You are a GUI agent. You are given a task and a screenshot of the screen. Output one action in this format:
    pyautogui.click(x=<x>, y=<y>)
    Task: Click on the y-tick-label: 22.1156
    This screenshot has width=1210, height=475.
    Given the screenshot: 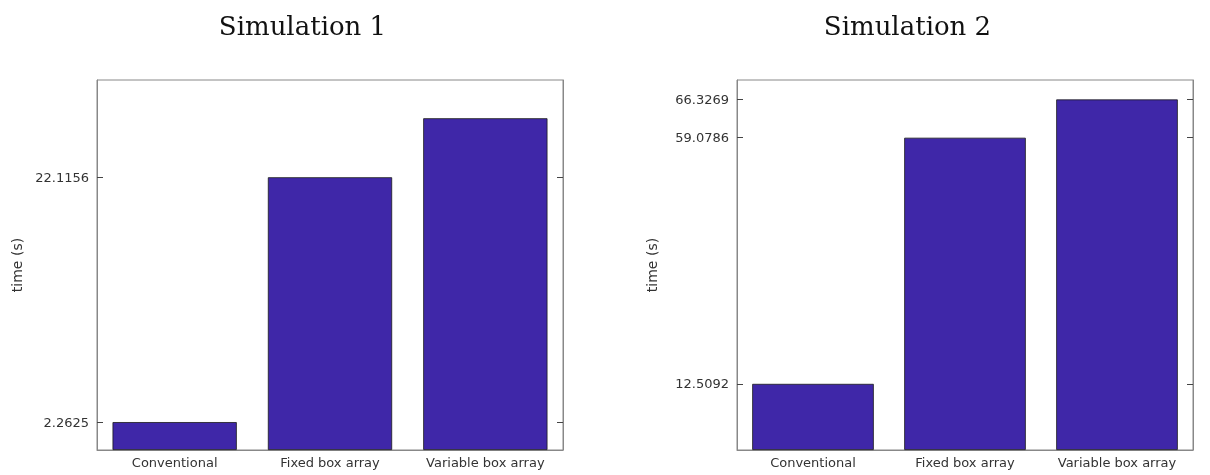 What is the action you would take?
    pyautogui.click(x=62, y=177)
    